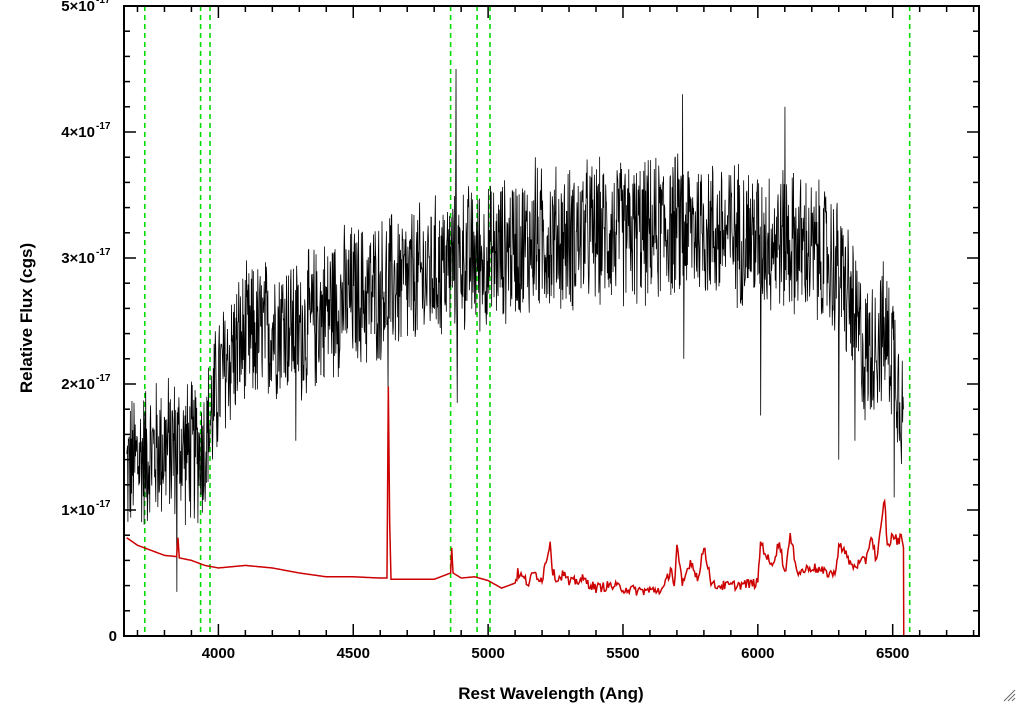  Describe the element at coordinates (757, 653) in the screenshot. I see `x-tick-label: 6000` at that location.